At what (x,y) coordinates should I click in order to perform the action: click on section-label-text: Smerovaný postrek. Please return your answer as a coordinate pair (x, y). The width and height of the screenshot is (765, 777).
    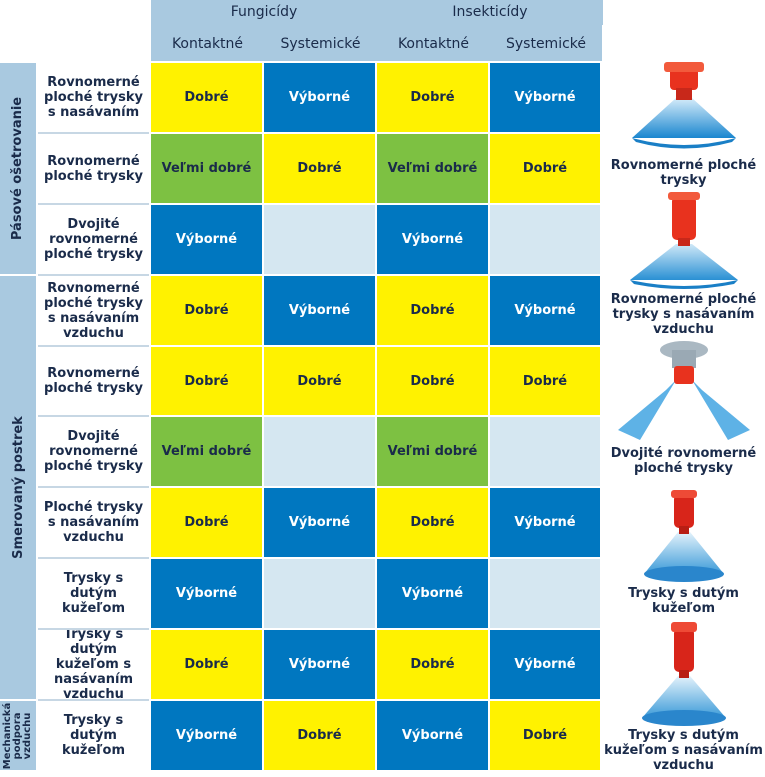
    Looking at the image, I should click on (18, 487).